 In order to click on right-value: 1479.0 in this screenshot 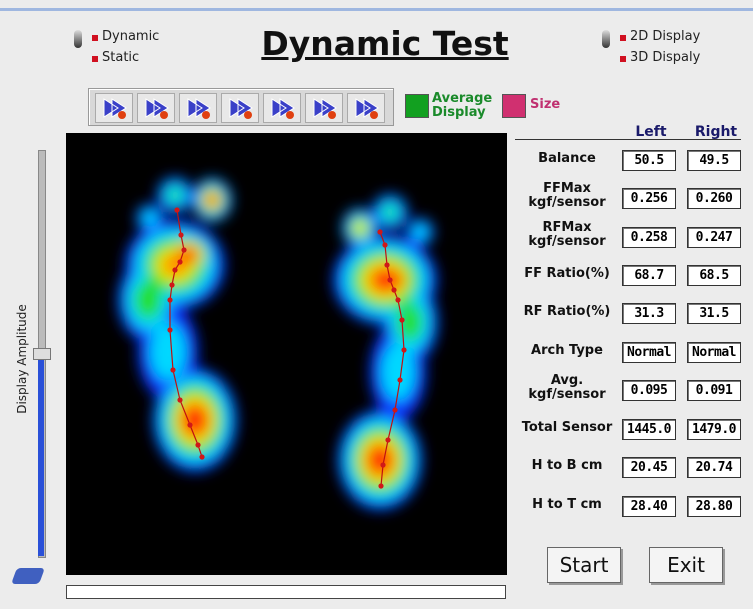, I will do `click(714, 429)`.